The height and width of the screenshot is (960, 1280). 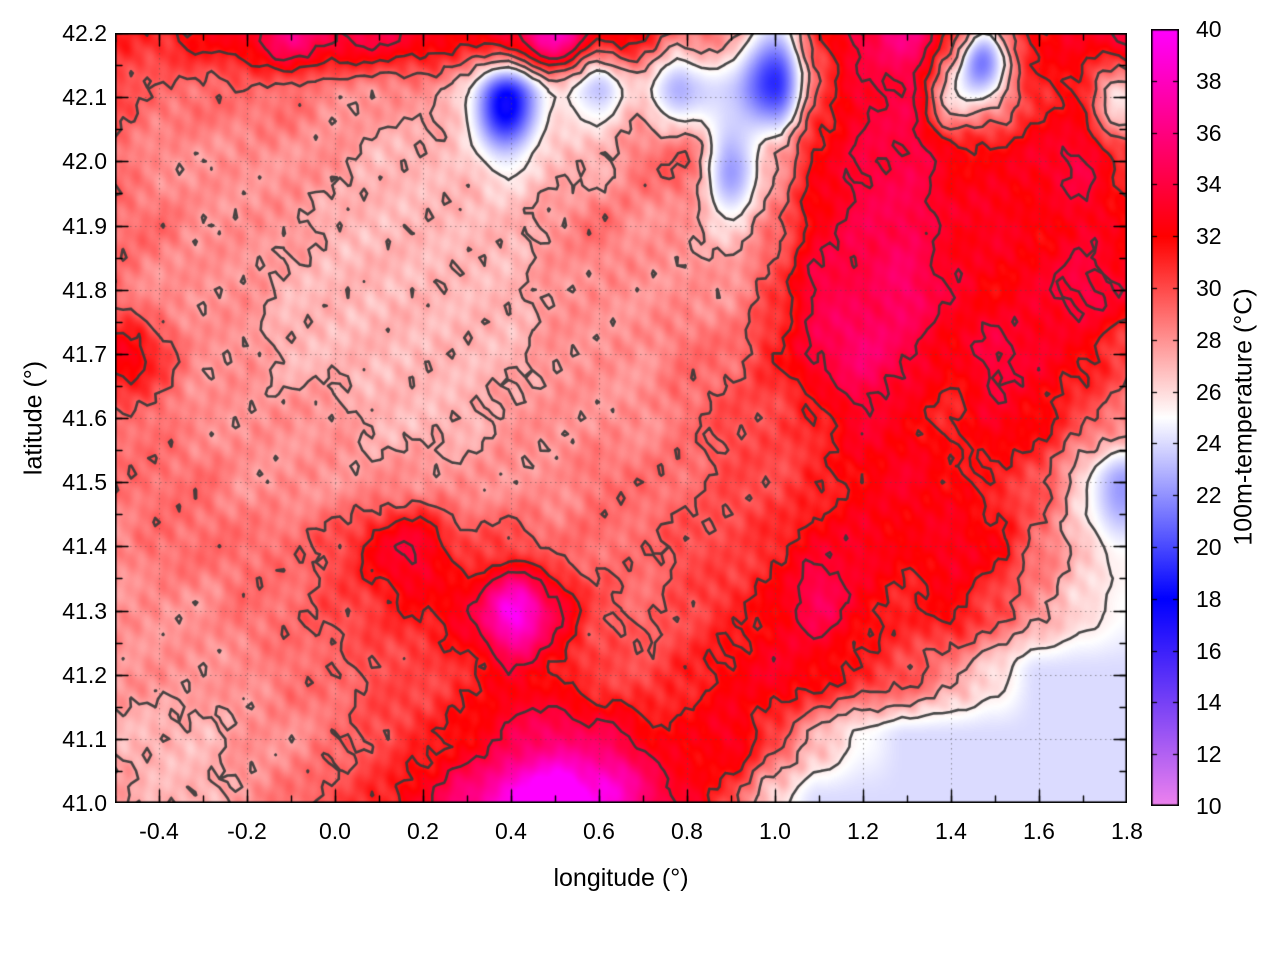 I want to click on y-tick-41.4: 41.4, so click(x=84, y=546).